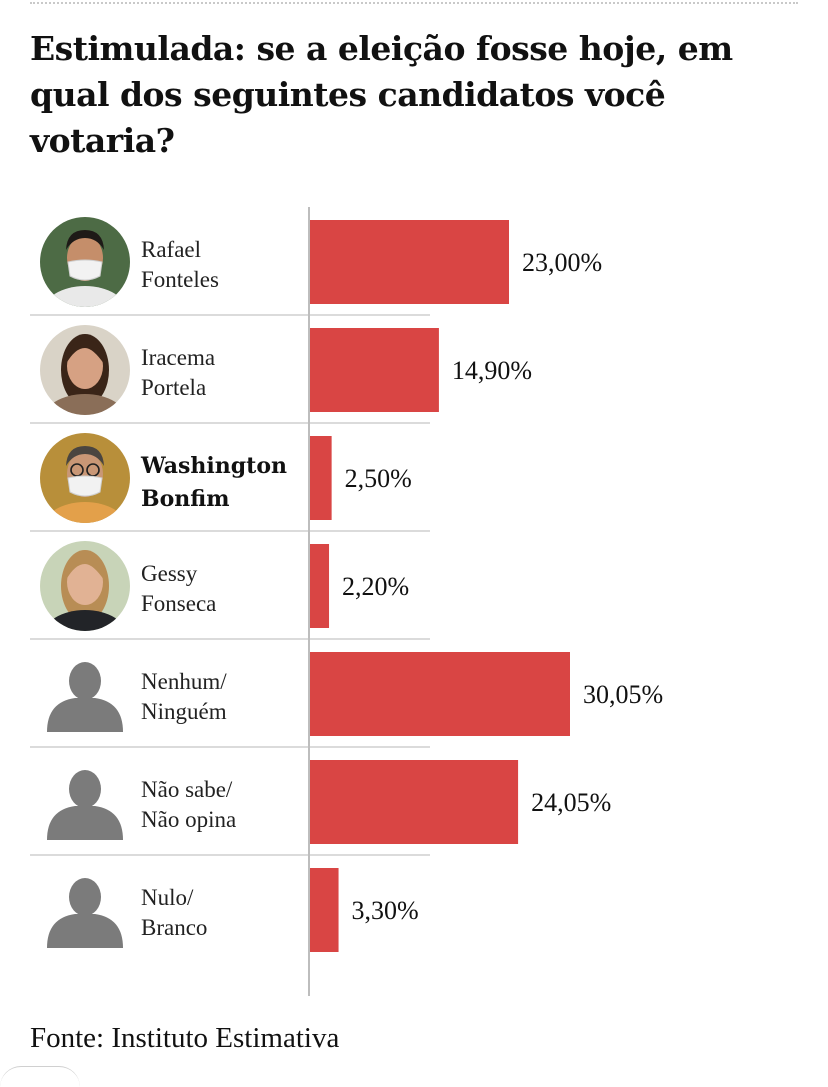  Describe the element at coordinates (174, 912) in the screenshot. I see `category-label: Nulo/Branco` at that location.